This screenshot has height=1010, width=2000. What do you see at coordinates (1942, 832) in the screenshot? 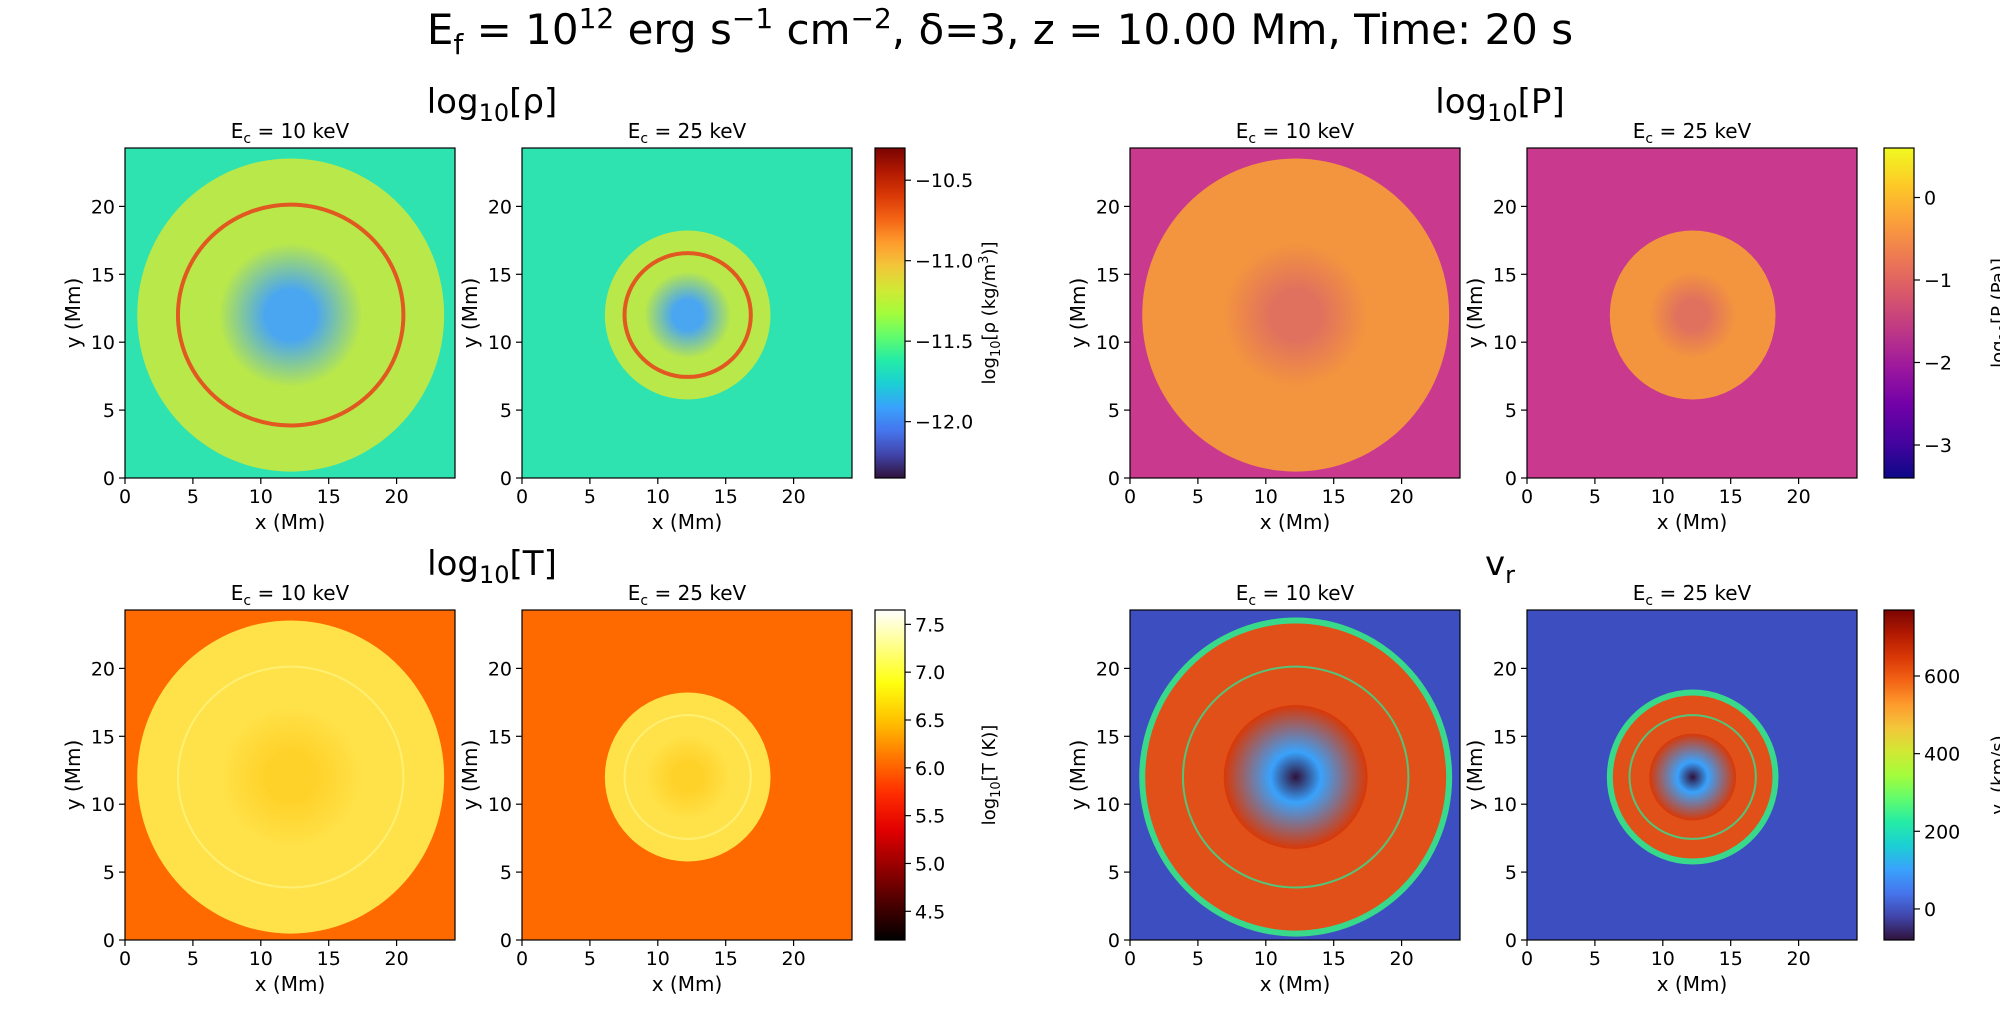
I see `colorbar-tick-label: 200` at bounding box center [1942, 832].